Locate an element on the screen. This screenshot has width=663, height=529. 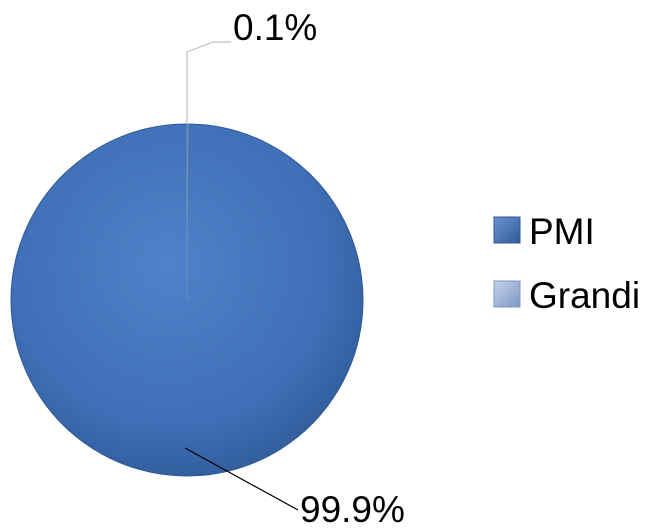
legend-label-grandi: Grandi is located at coordinates (584, 295).